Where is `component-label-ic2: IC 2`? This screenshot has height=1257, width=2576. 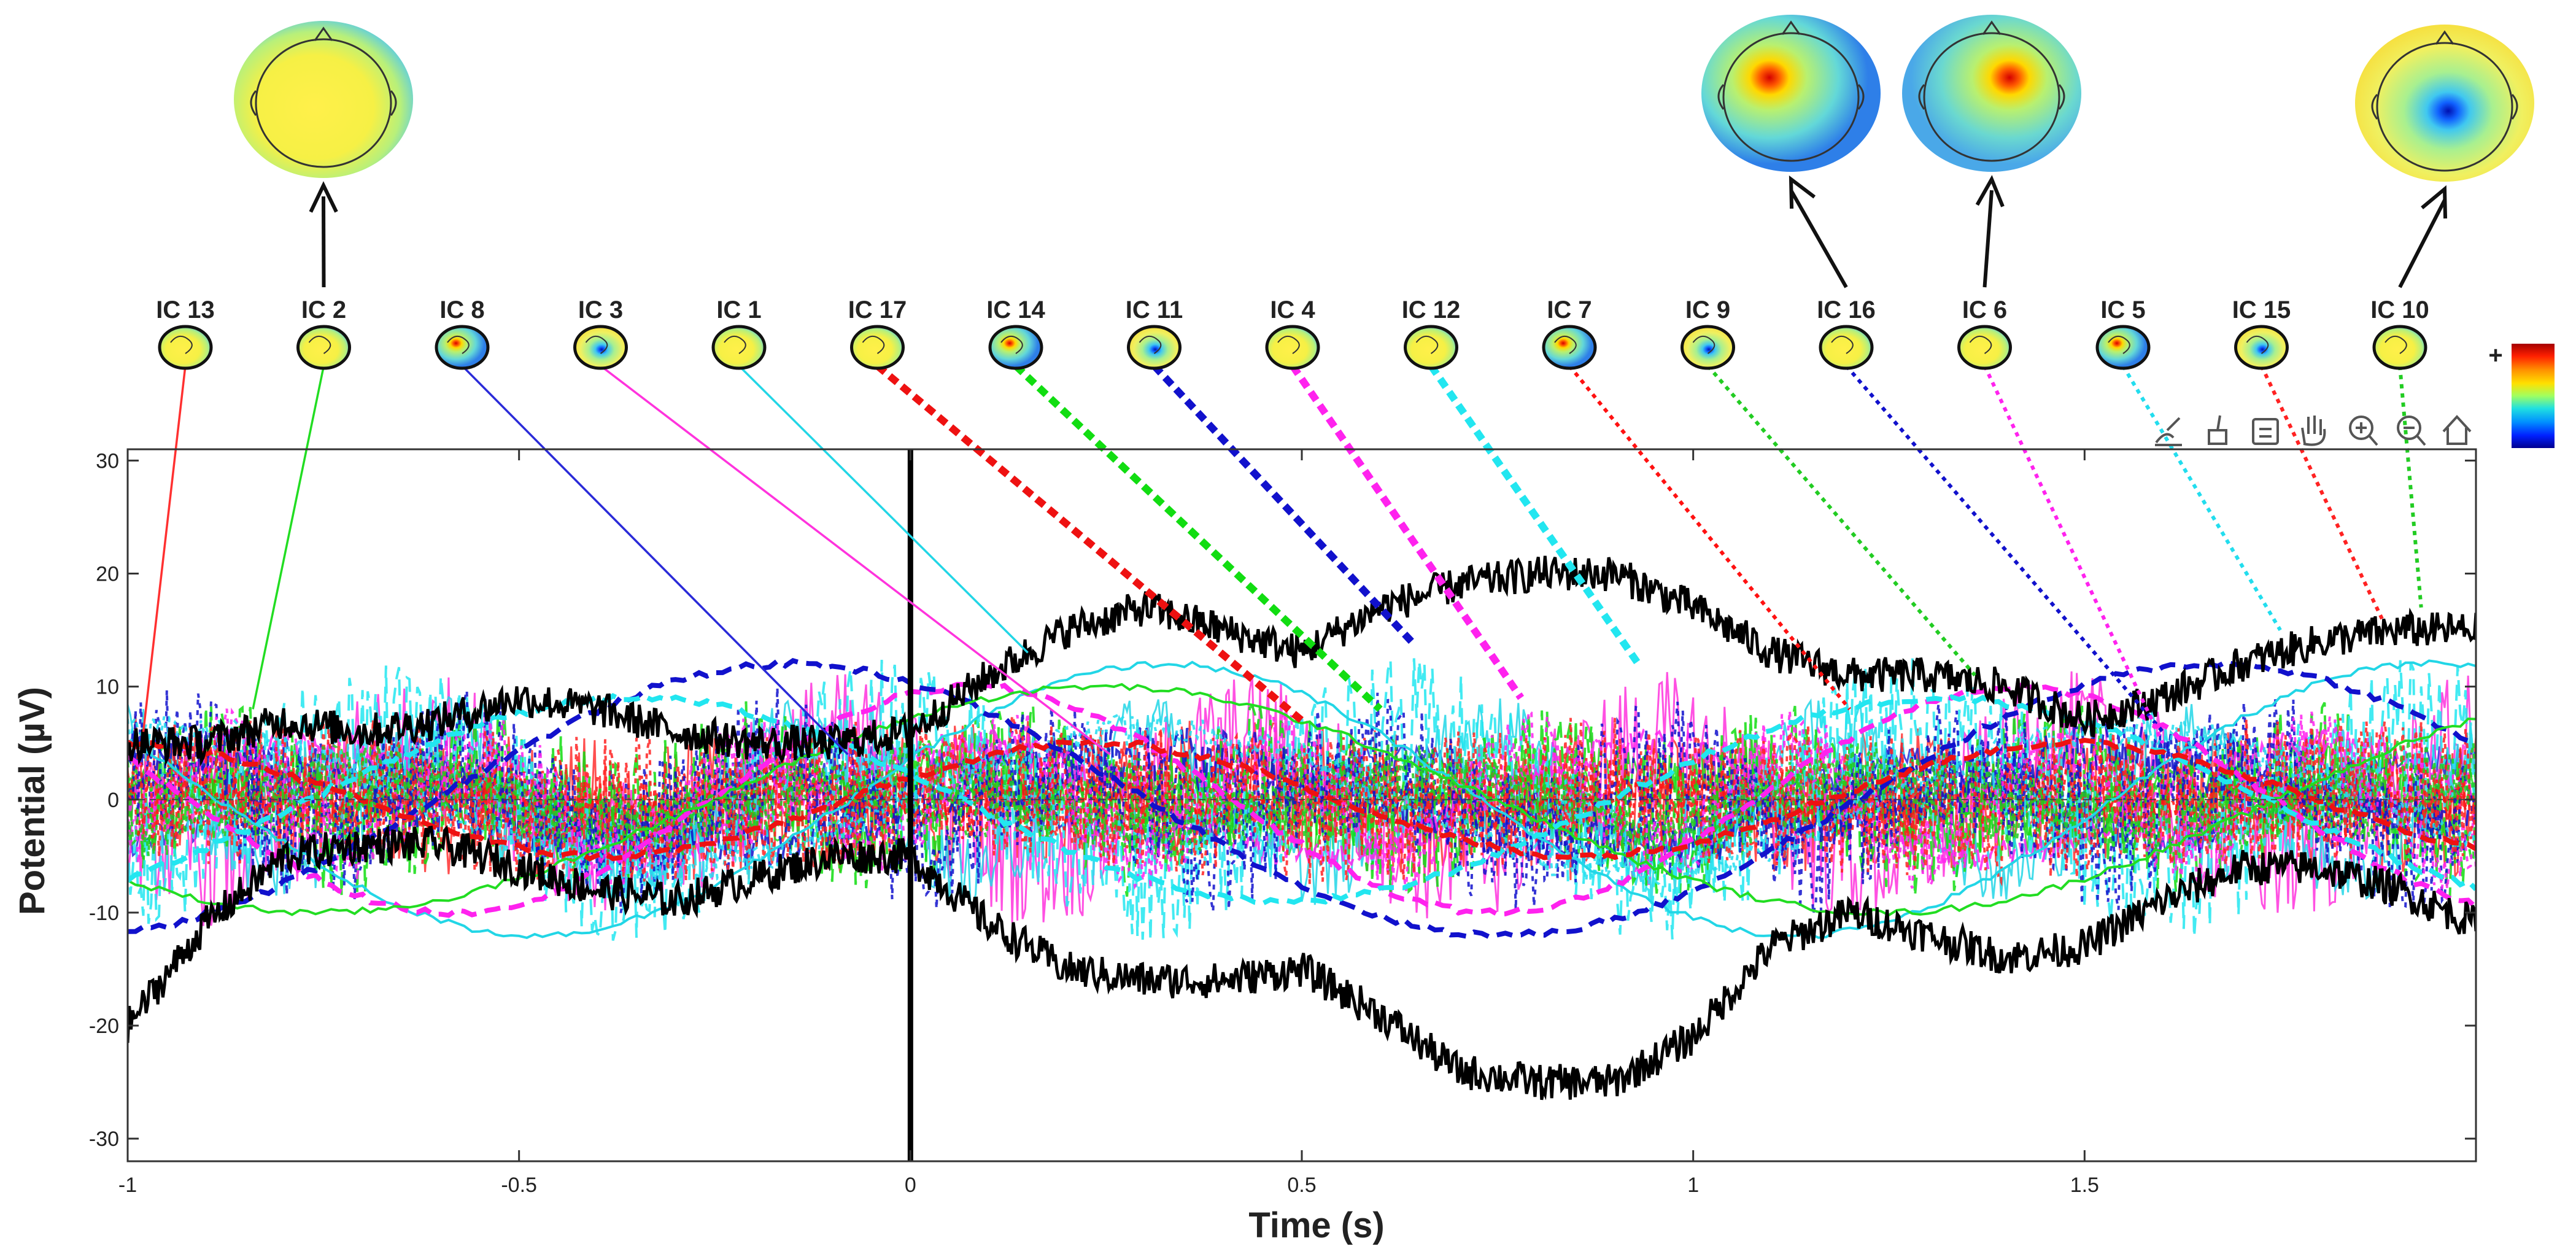
component-label-ic2: IC 2 is located at coordinates (323, 309).